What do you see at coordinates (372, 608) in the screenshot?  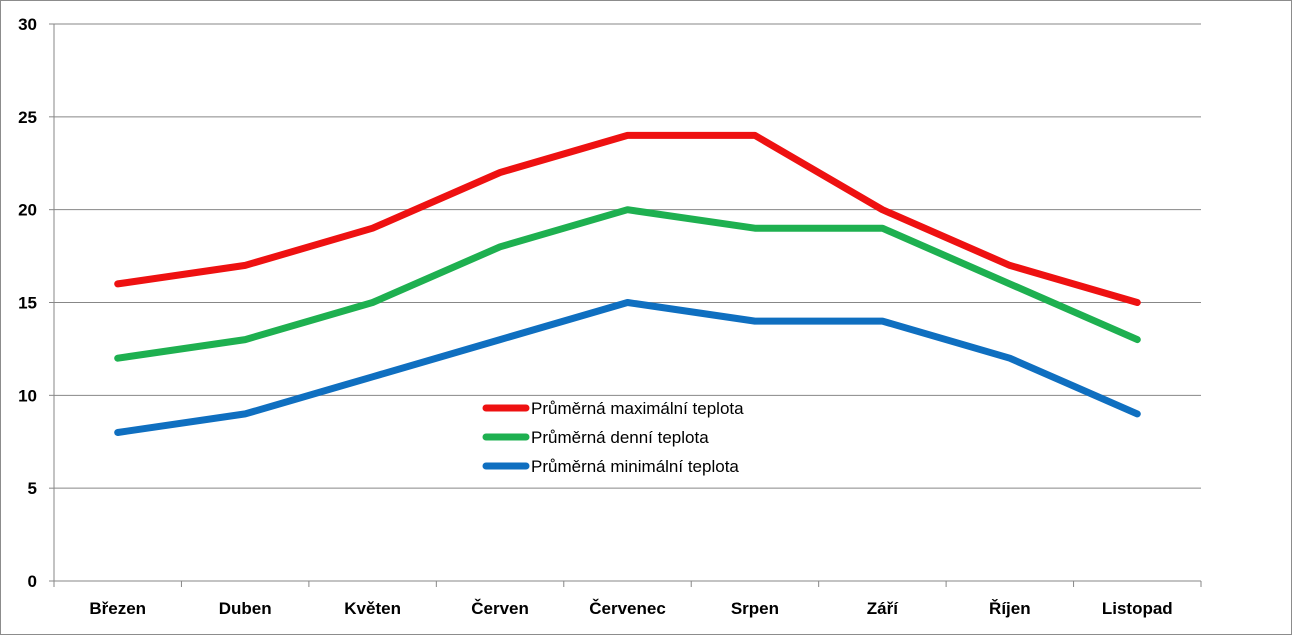 I see `x-tick-label: Květen` at bounding box center [372, 608].